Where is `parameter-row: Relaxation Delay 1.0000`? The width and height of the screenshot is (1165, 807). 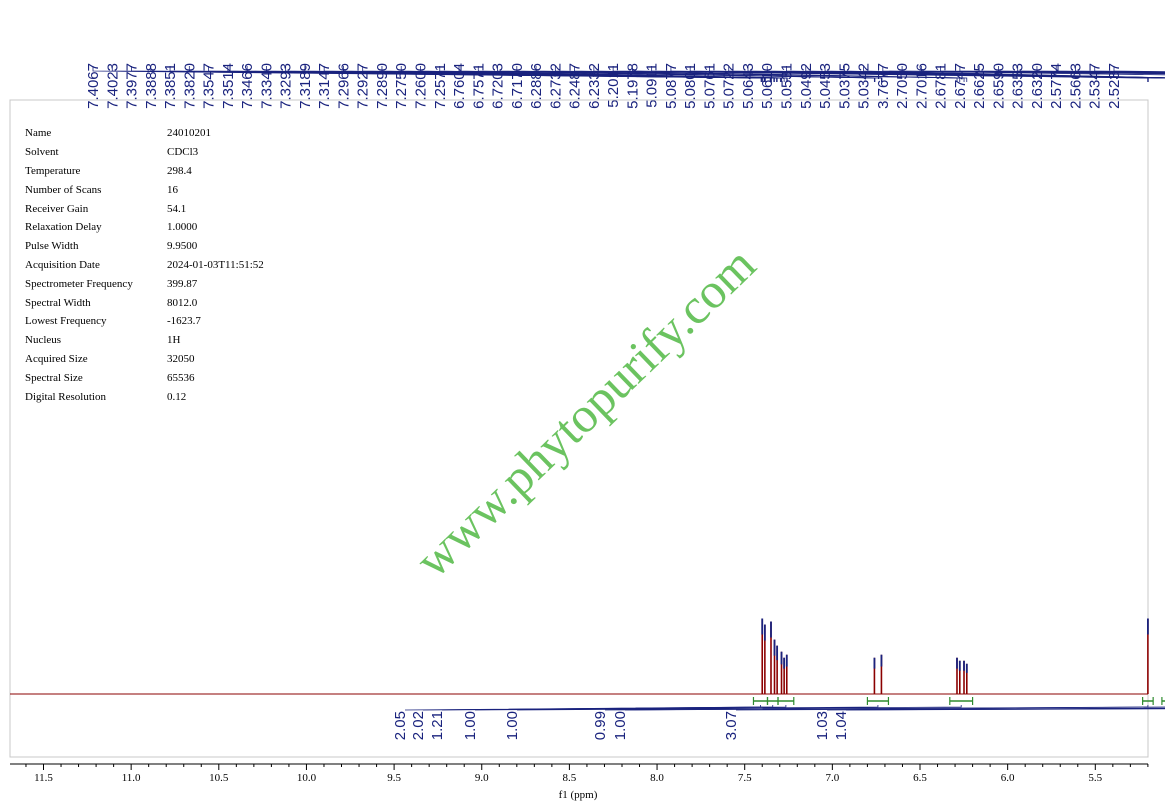
parameter-row: Relaxation Delay 1.0000 is located at coordinates (144, 227).